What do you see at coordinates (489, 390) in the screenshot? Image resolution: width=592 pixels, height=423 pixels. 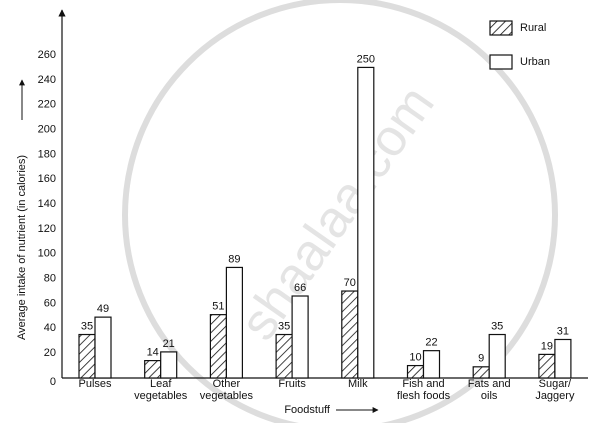 I see `x-tick-label: Fats and oils` at bounding box center [489, 390].